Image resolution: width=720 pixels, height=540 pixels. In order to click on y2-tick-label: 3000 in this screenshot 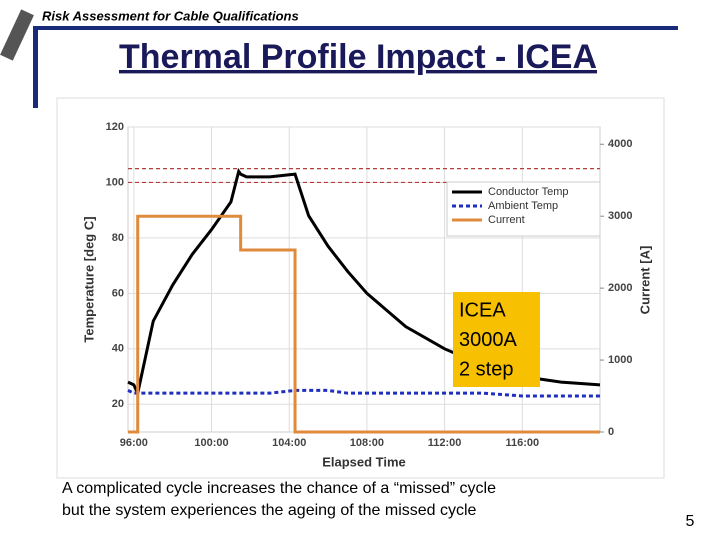, I will do `click(620, 216)`.